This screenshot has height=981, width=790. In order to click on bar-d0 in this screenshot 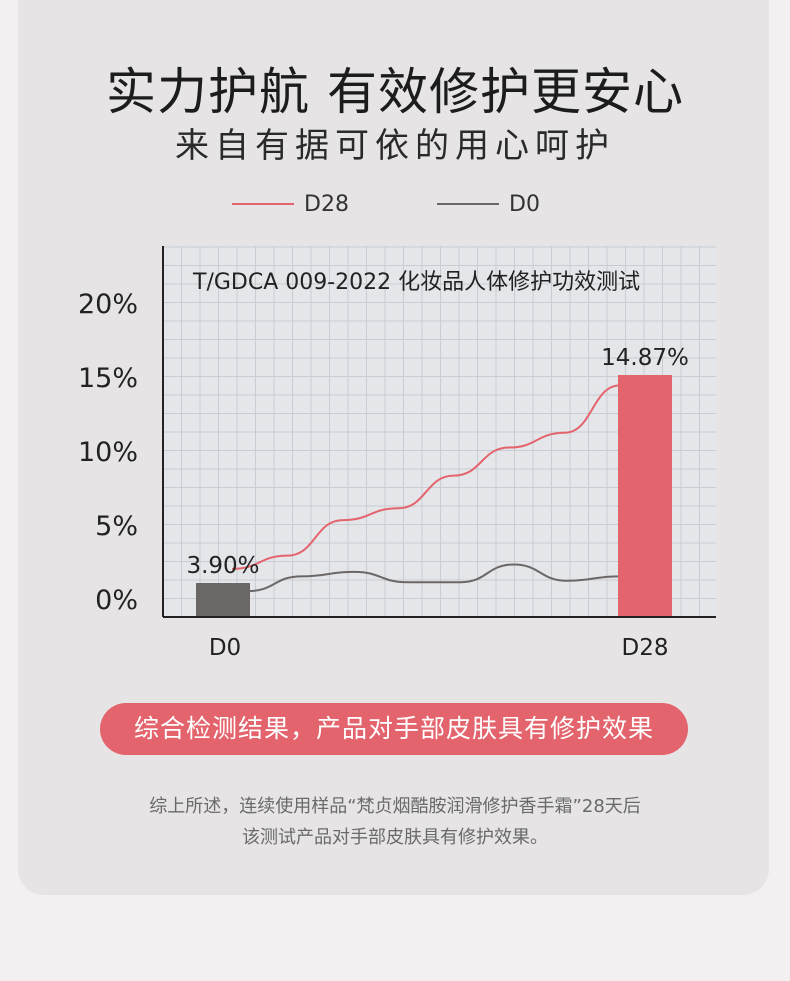, I will do `click(223, 599)`.